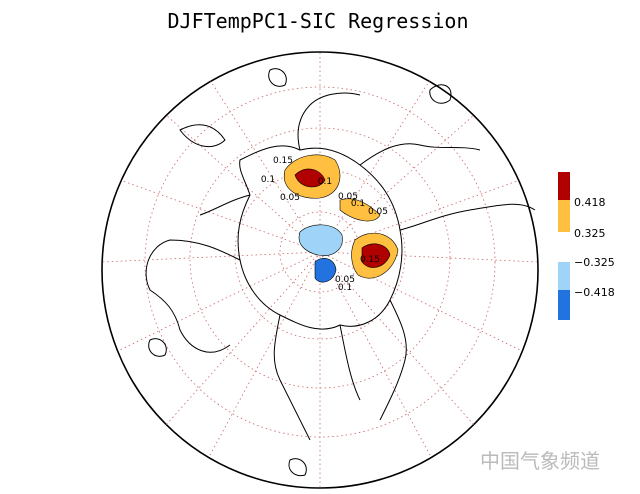 The width and height of the screenshot is (640, 494). I want to click on sea-ice-anomaly, so click(341, 218).